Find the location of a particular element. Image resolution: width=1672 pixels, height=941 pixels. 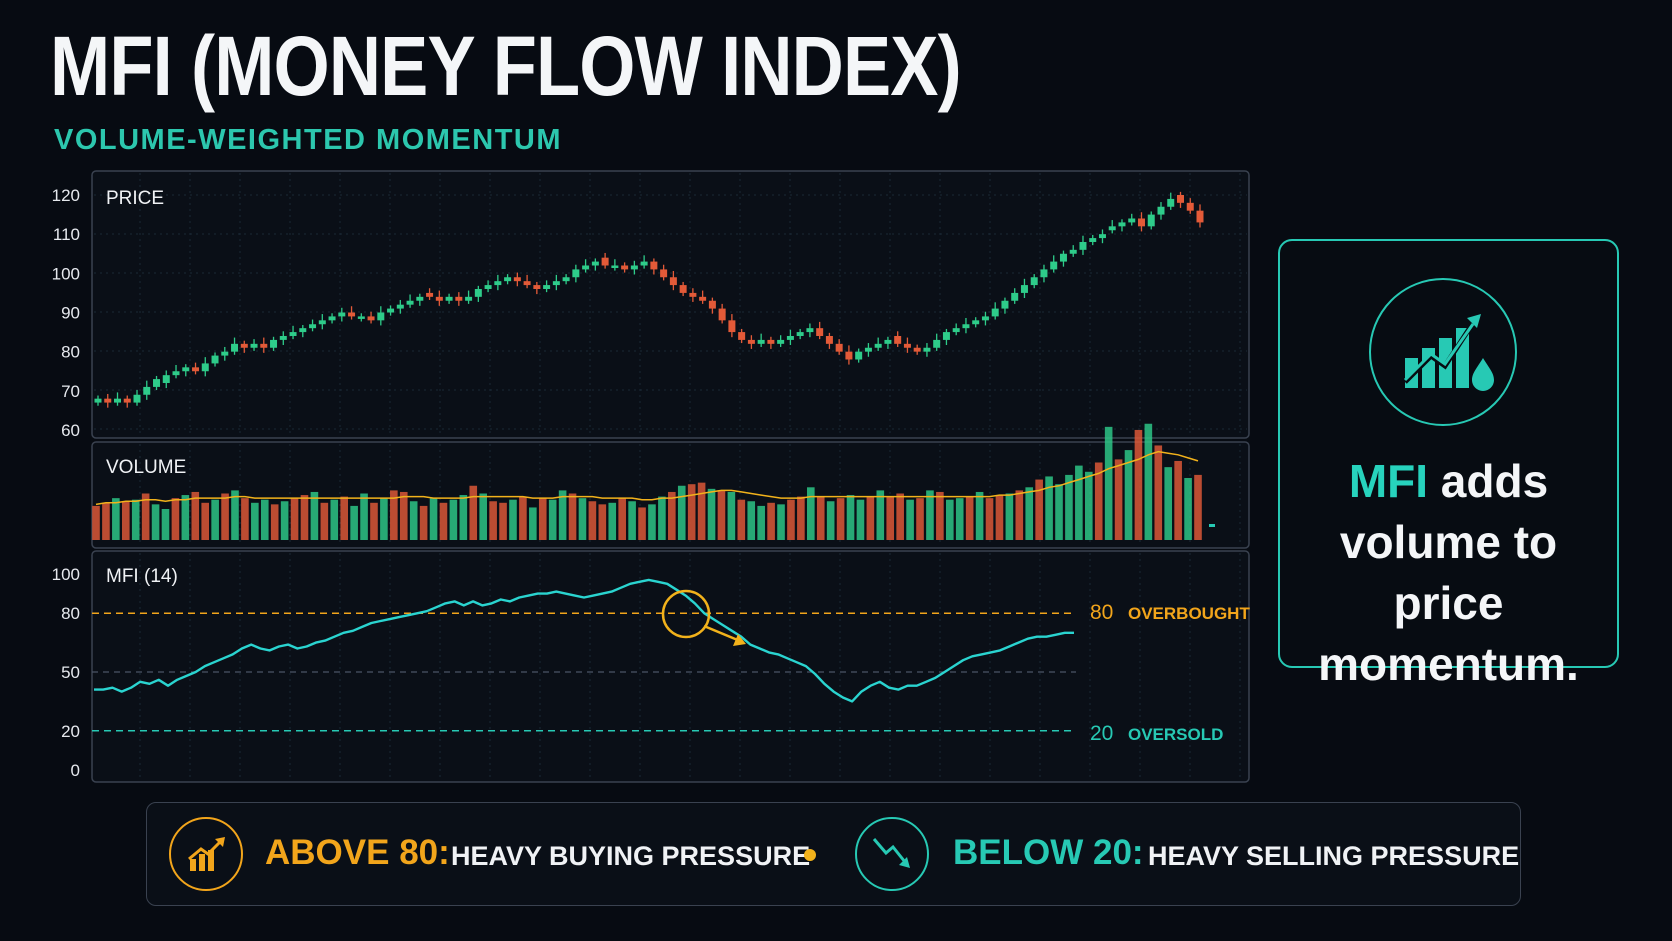

page-subtitle: VOLUME-WEIGHTED MOMENTUM is located at coordinates (308, 140).